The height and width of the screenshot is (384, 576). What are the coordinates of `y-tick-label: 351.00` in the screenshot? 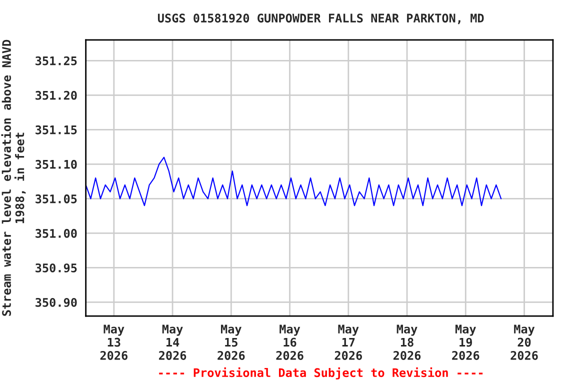 It's located at (56, 233).